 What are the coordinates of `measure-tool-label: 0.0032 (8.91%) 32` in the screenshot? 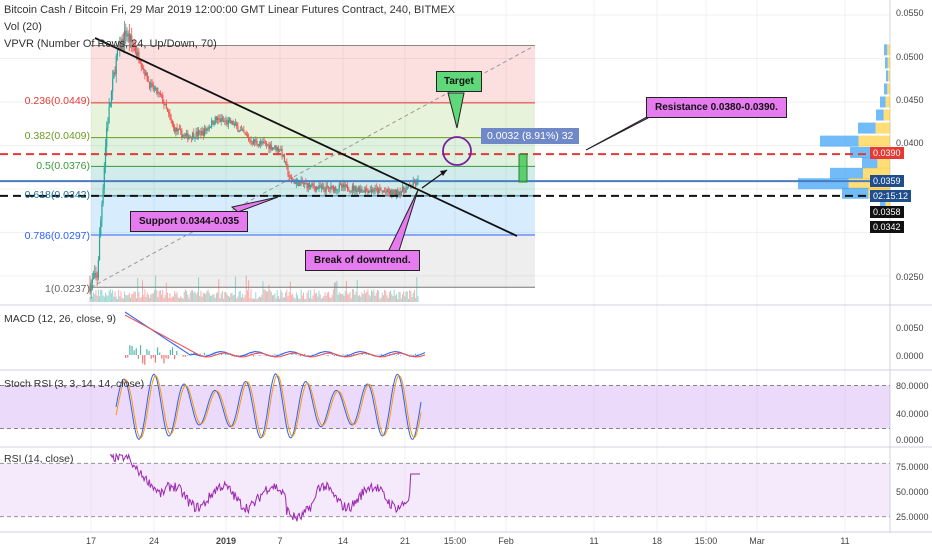 It's located at (530, 136).